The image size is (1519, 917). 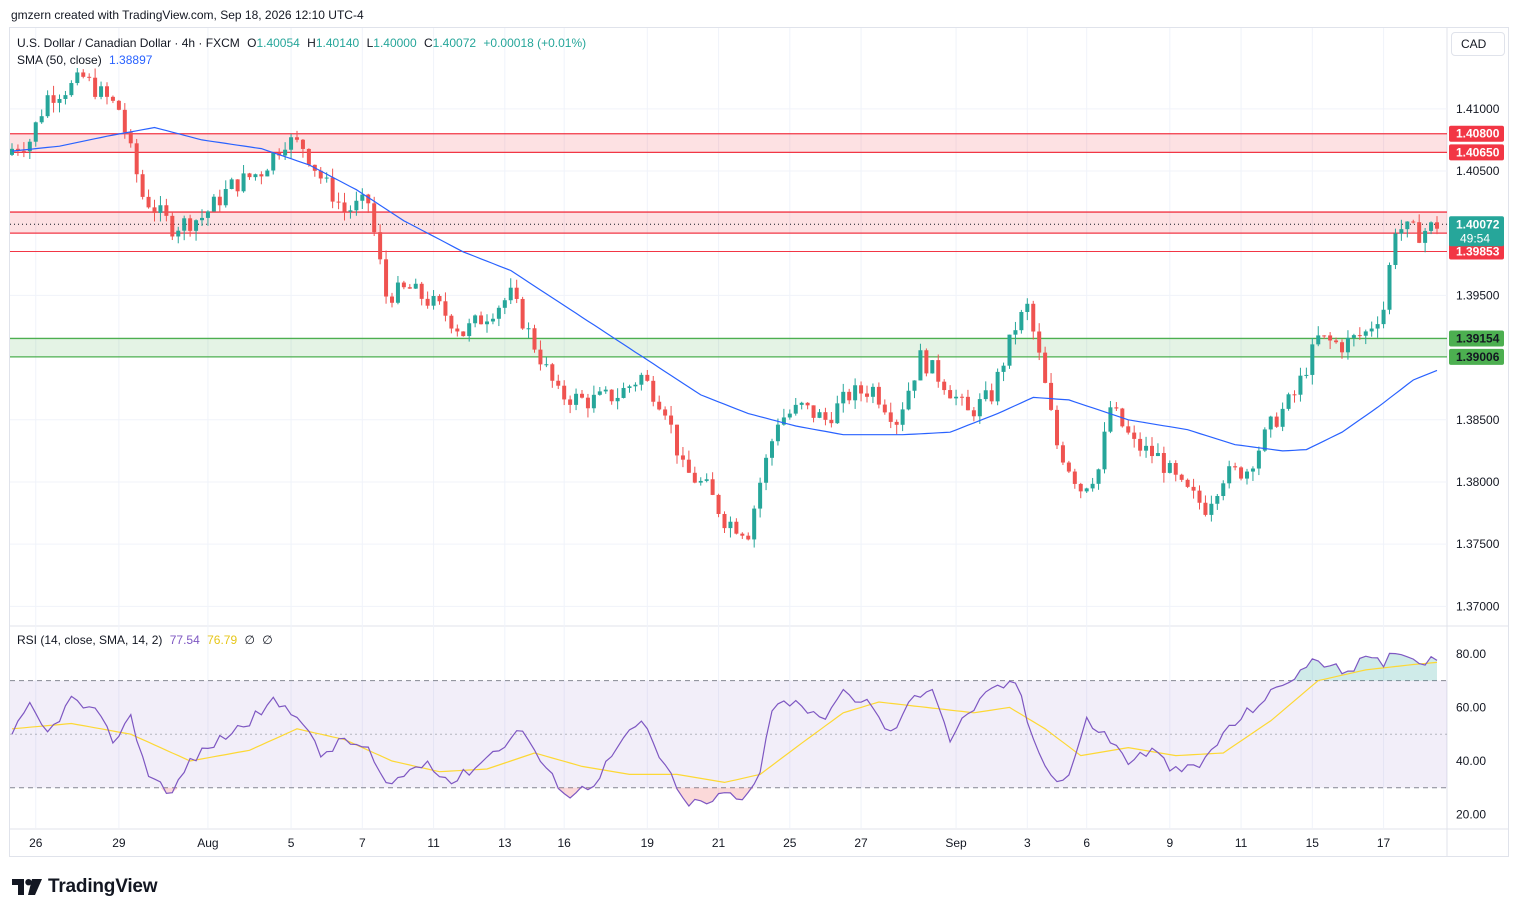 I want to click on time-tick-label: 6, so click(x=1086, y=843).